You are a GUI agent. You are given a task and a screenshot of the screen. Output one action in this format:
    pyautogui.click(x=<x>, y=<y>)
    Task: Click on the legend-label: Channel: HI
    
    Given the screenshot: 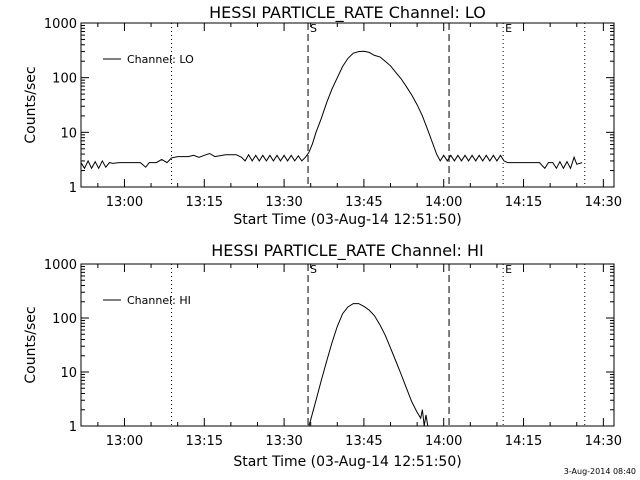 What is the action you would take?
    pyautogui.click(x=159, y=300)
    